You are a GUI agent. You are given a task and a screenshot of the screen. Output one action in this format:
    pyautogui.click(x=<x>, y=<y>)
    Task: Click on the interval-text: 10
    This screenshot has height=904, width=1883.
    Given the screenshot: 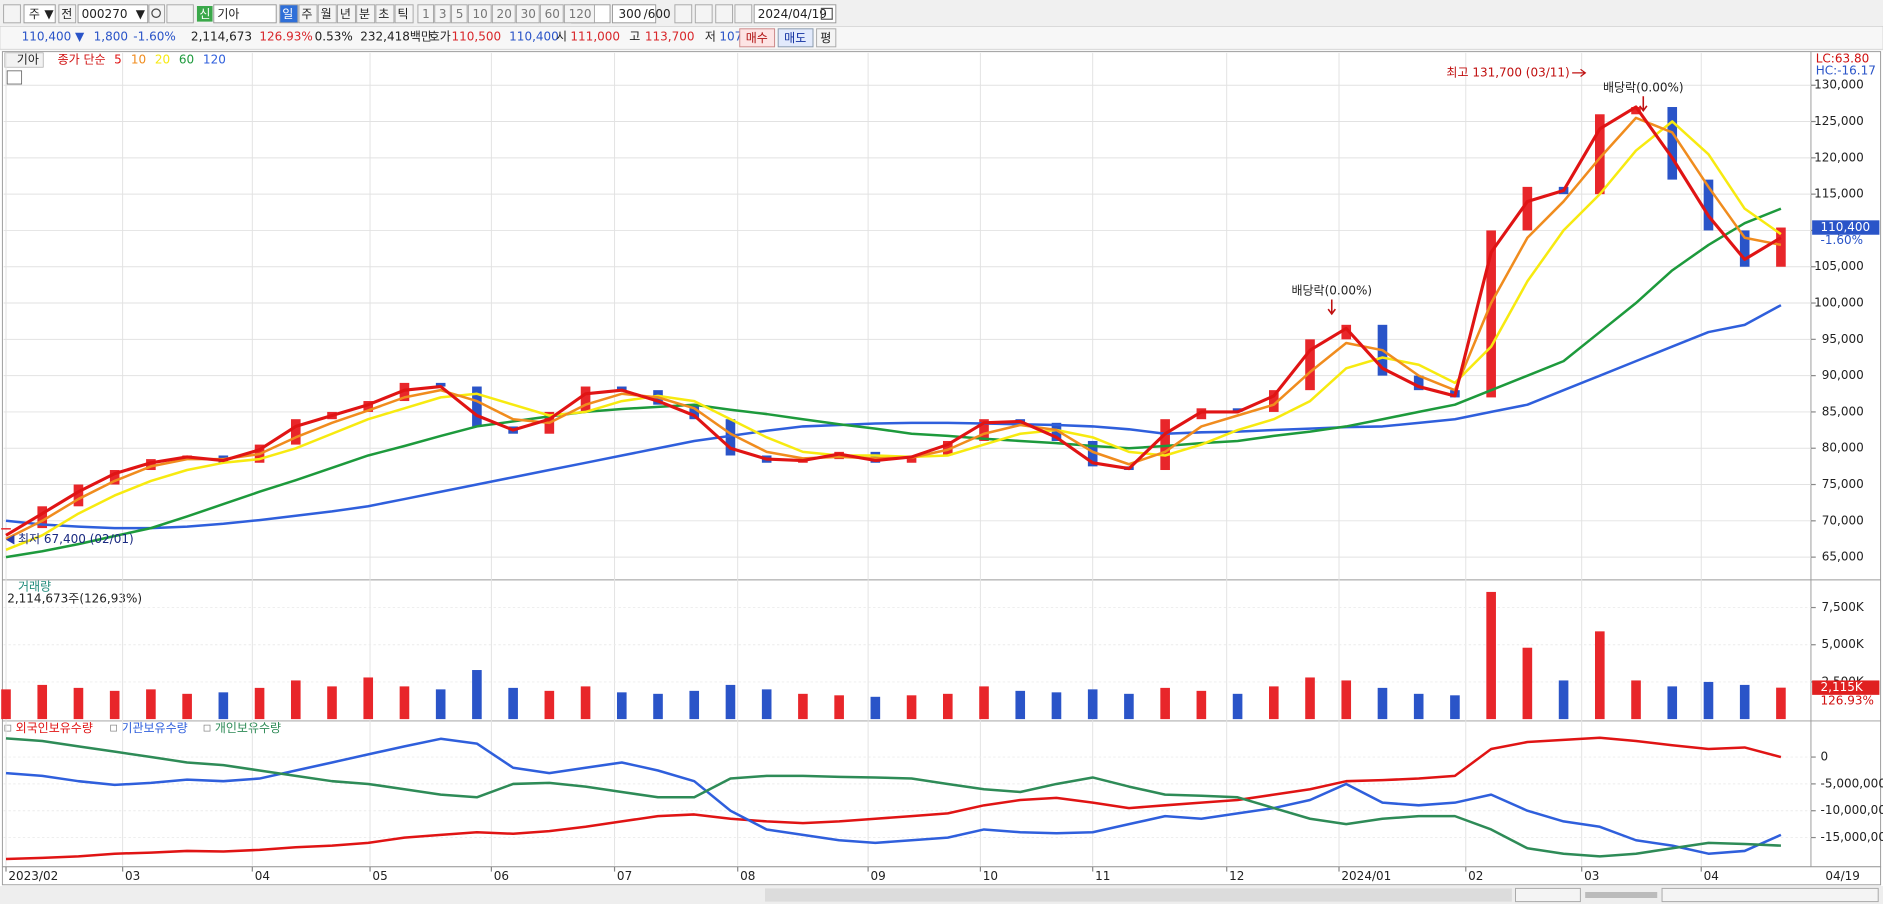 What is the action you would take?
    pyautogui.click(x=480, y=14)
    